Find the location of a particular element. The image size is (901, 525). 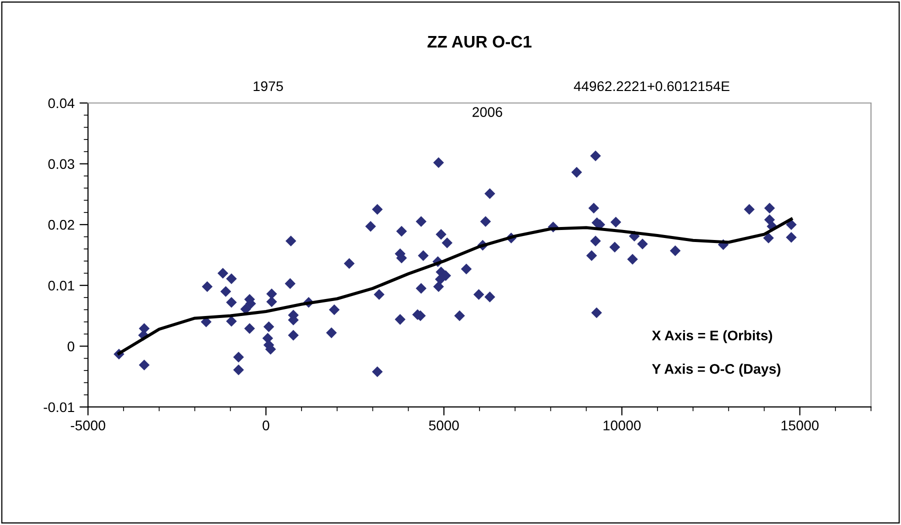

x-tick-label: 15000 is located at coordinates (800, 425).